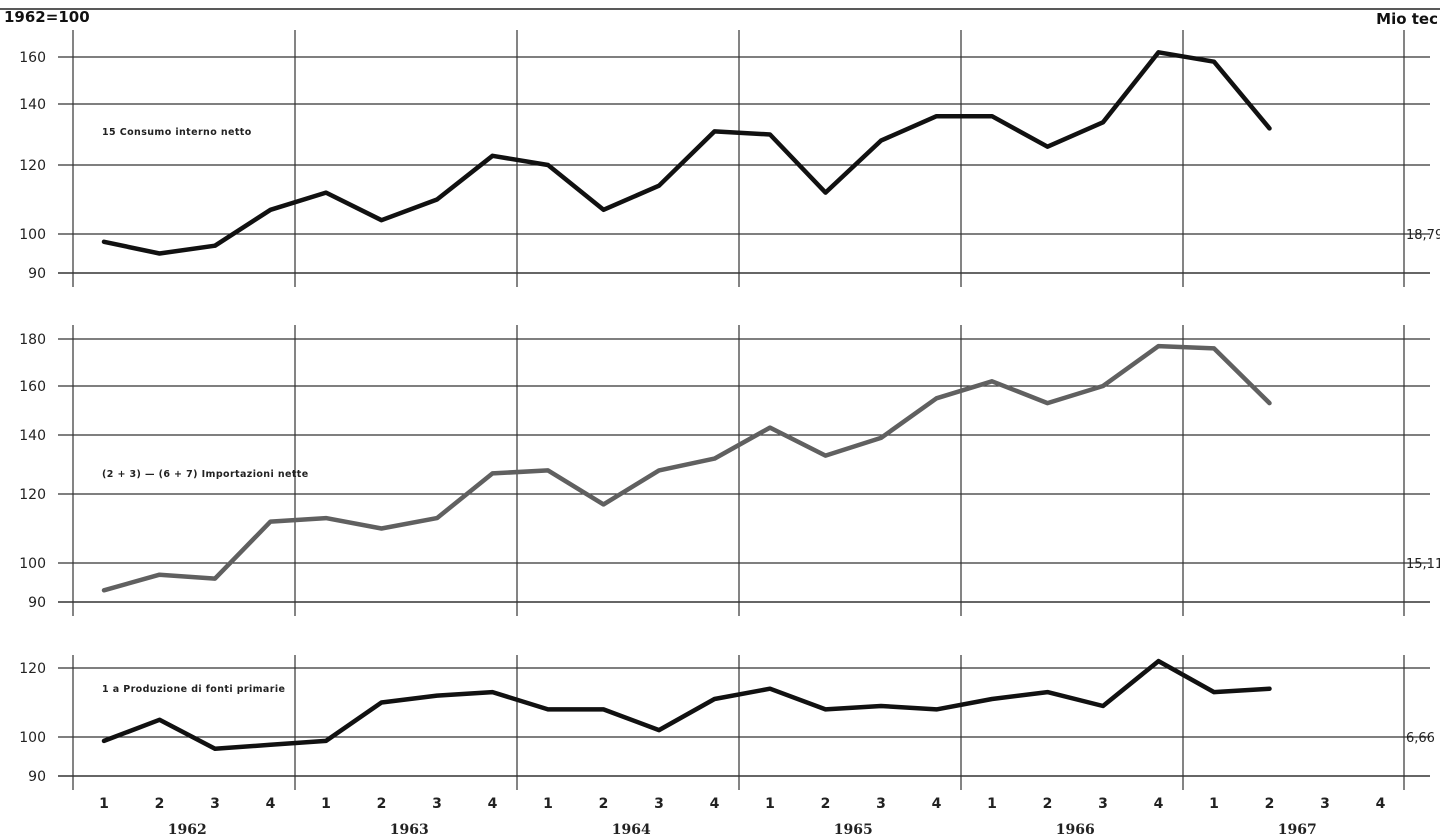  What do you see at coordinates (1420, 738) in the screenshot?
I see `end-value-label: 6,66` at bounding box center [1420, 738].